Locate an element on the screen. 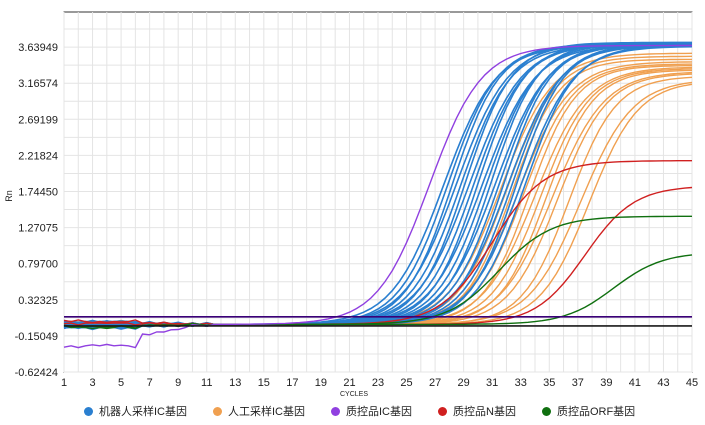 Image resolution: width=705 pixels, height=425 pixels. x-tick-label: 31 is located at coordinates (492, 383).